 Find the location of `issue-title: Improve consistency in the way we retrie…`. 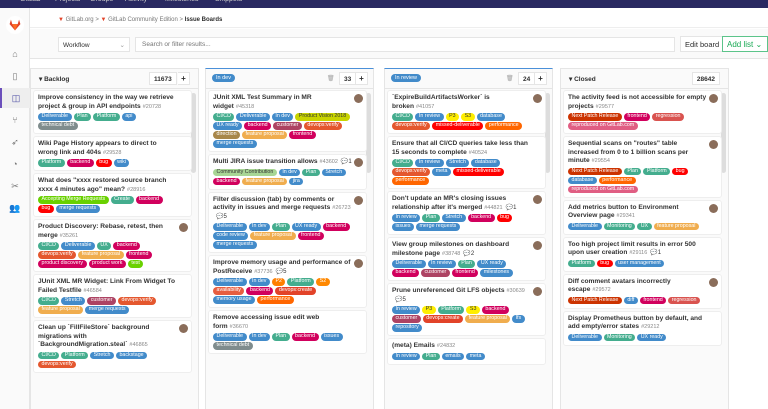

issue-title: Improve consistency in the way we retrie… is located at coordinates (108, 102).